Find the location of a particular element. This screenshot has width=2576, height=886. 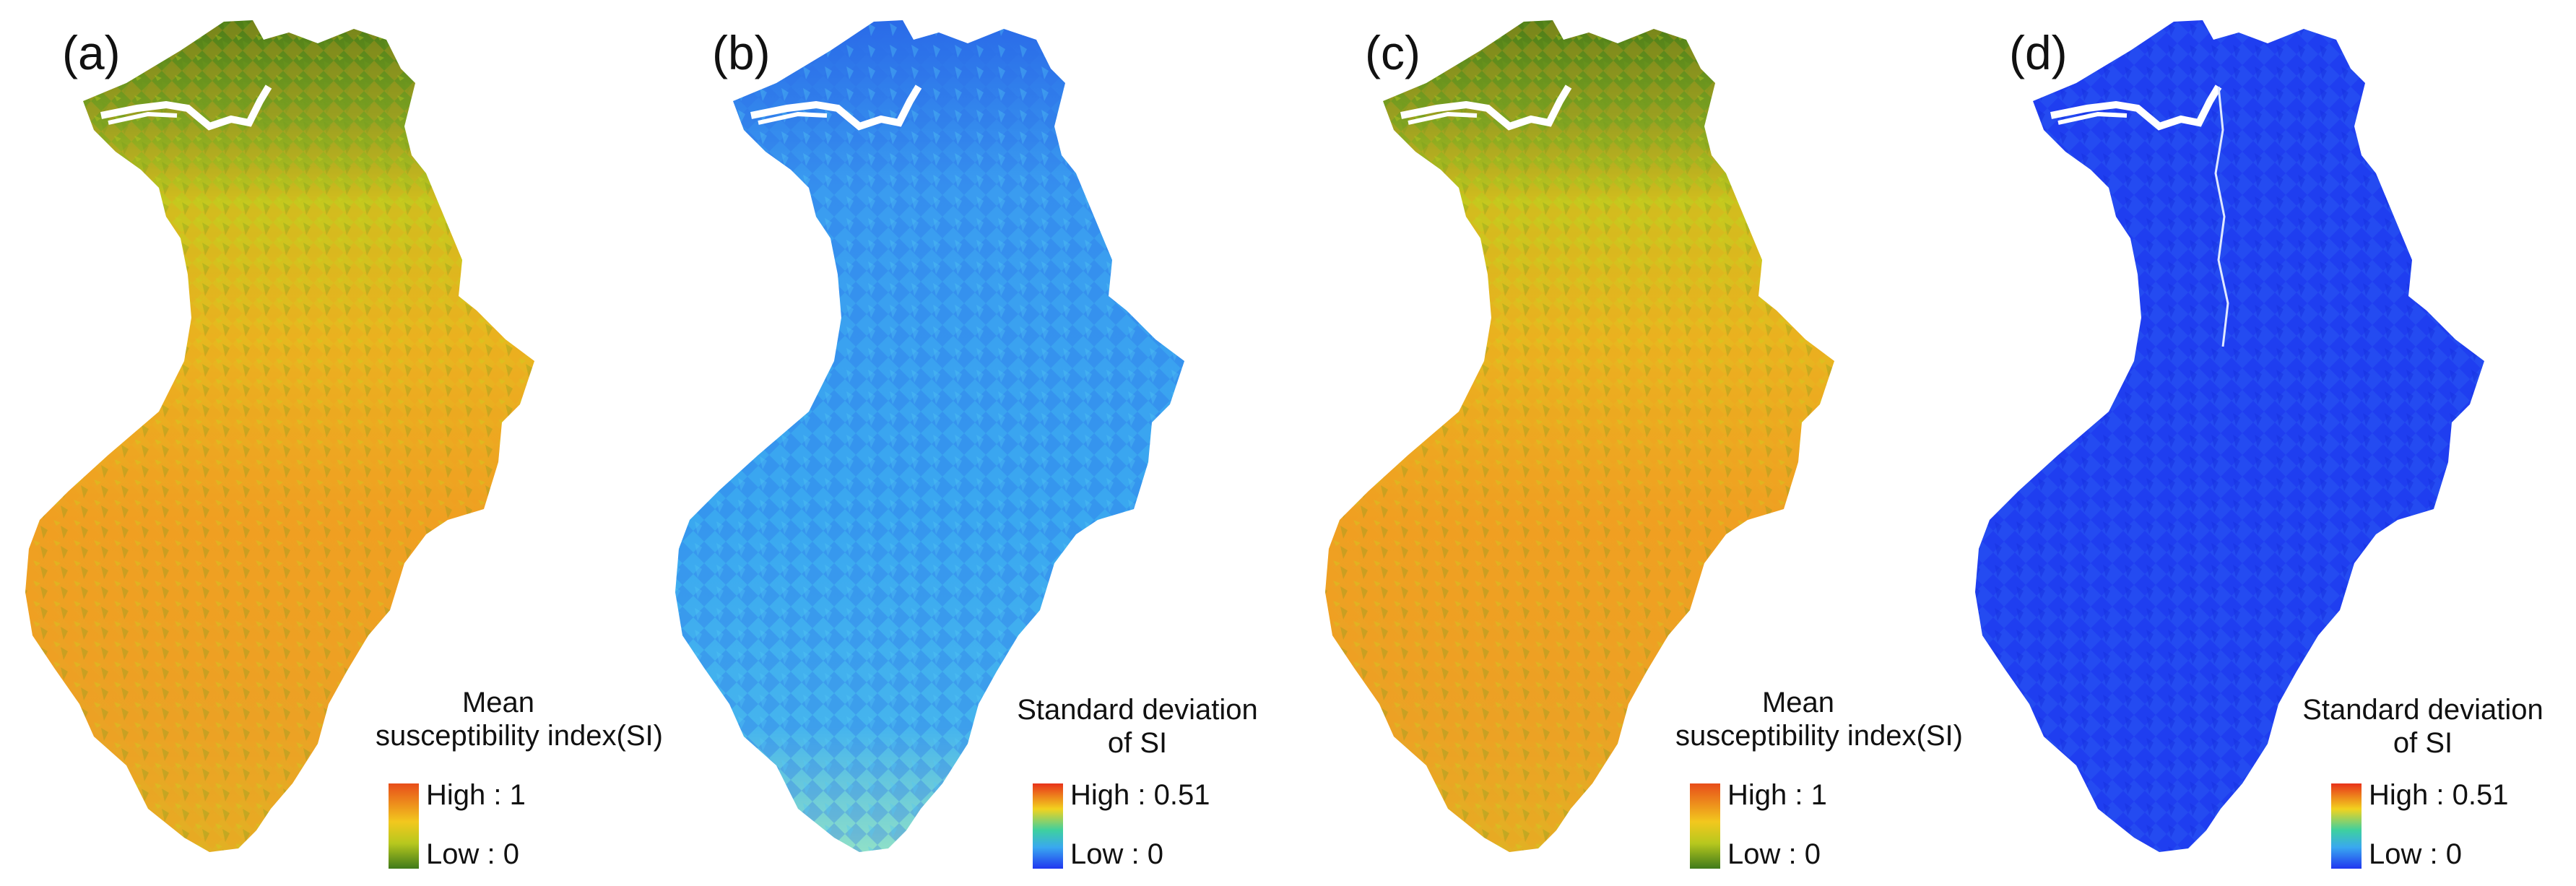

panel-label: (d) is located at coordinates (2038, 52).